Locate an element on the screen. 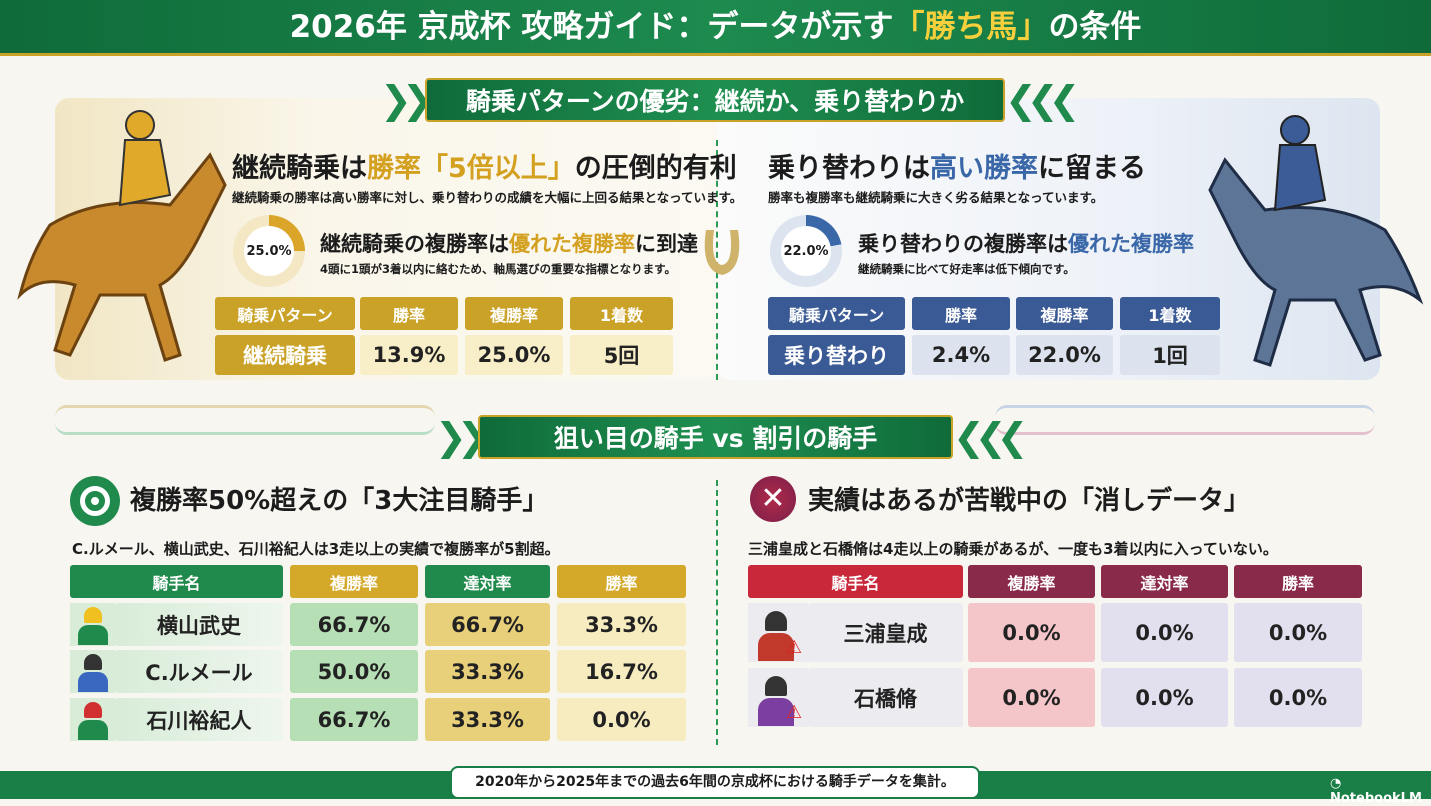  continuous-table-cell: 25.0% is located at coordinates (514, 355).